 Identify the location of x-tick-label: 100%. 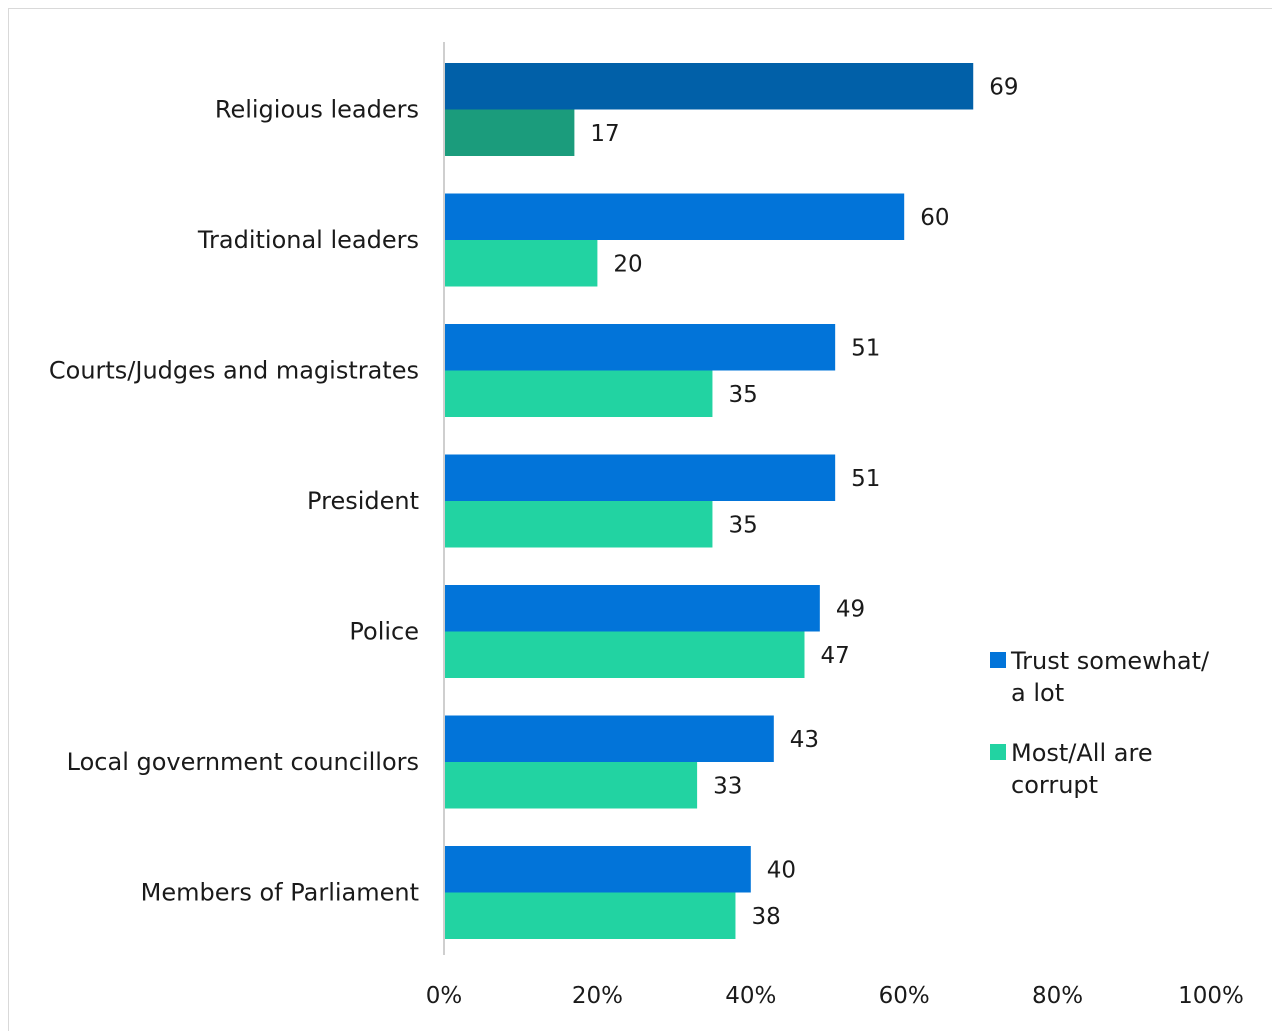
(1211, 996).